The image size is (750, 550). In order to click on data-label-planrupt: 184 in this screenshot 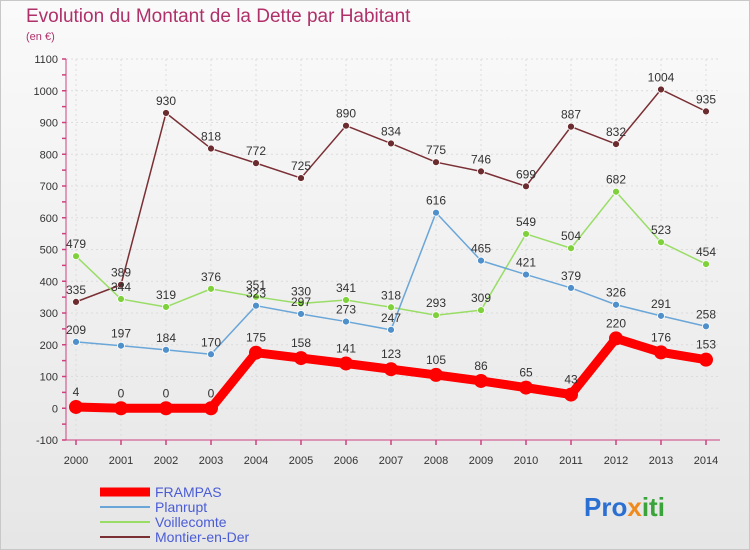, I will do `click(166, 338)`.